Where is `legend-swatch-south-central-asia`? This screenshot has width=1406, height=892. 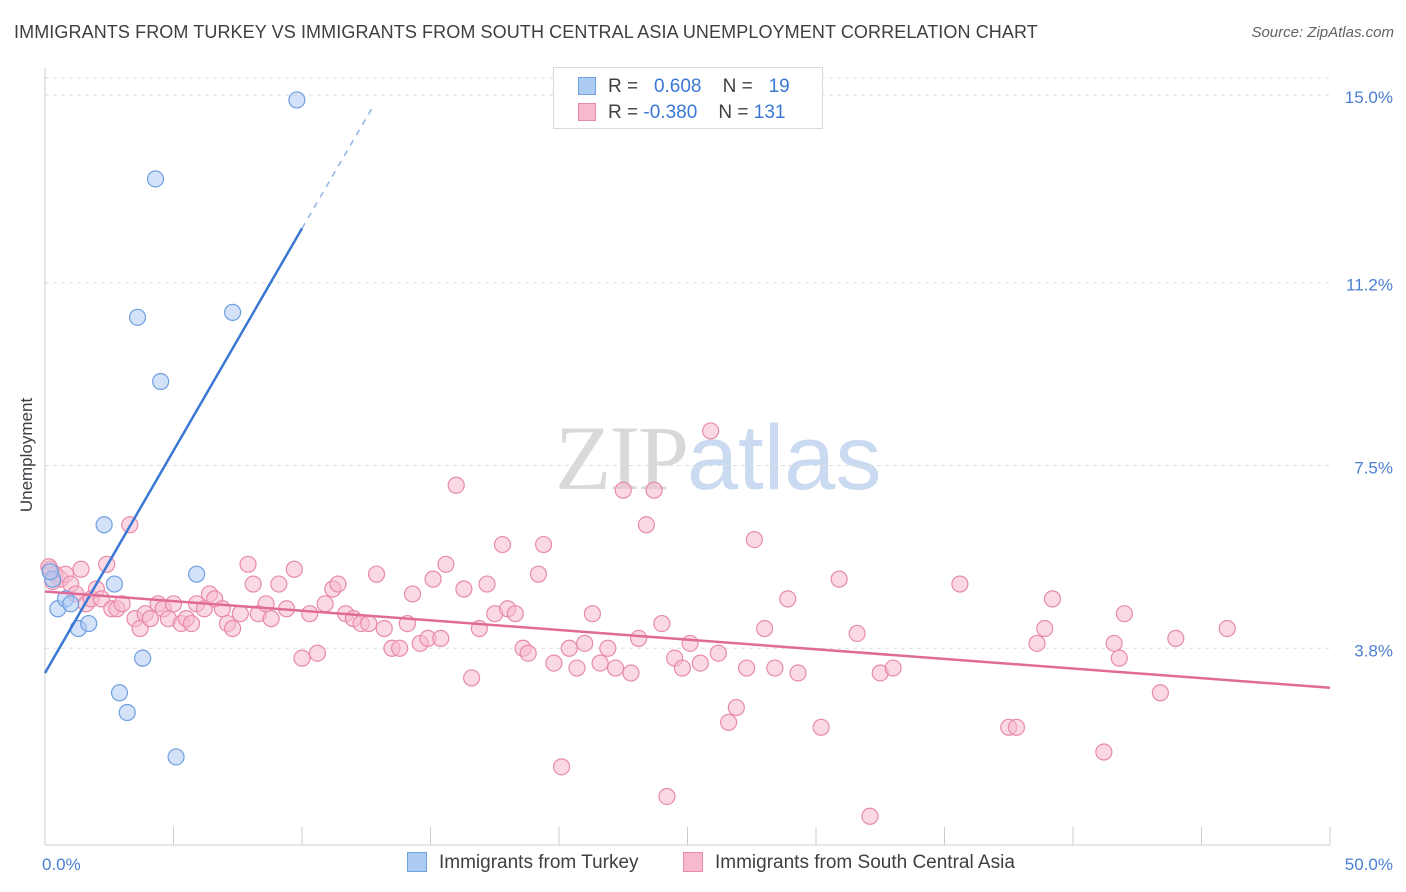 legend-swatch-south-central-asia is located at coordinates (587, 112).